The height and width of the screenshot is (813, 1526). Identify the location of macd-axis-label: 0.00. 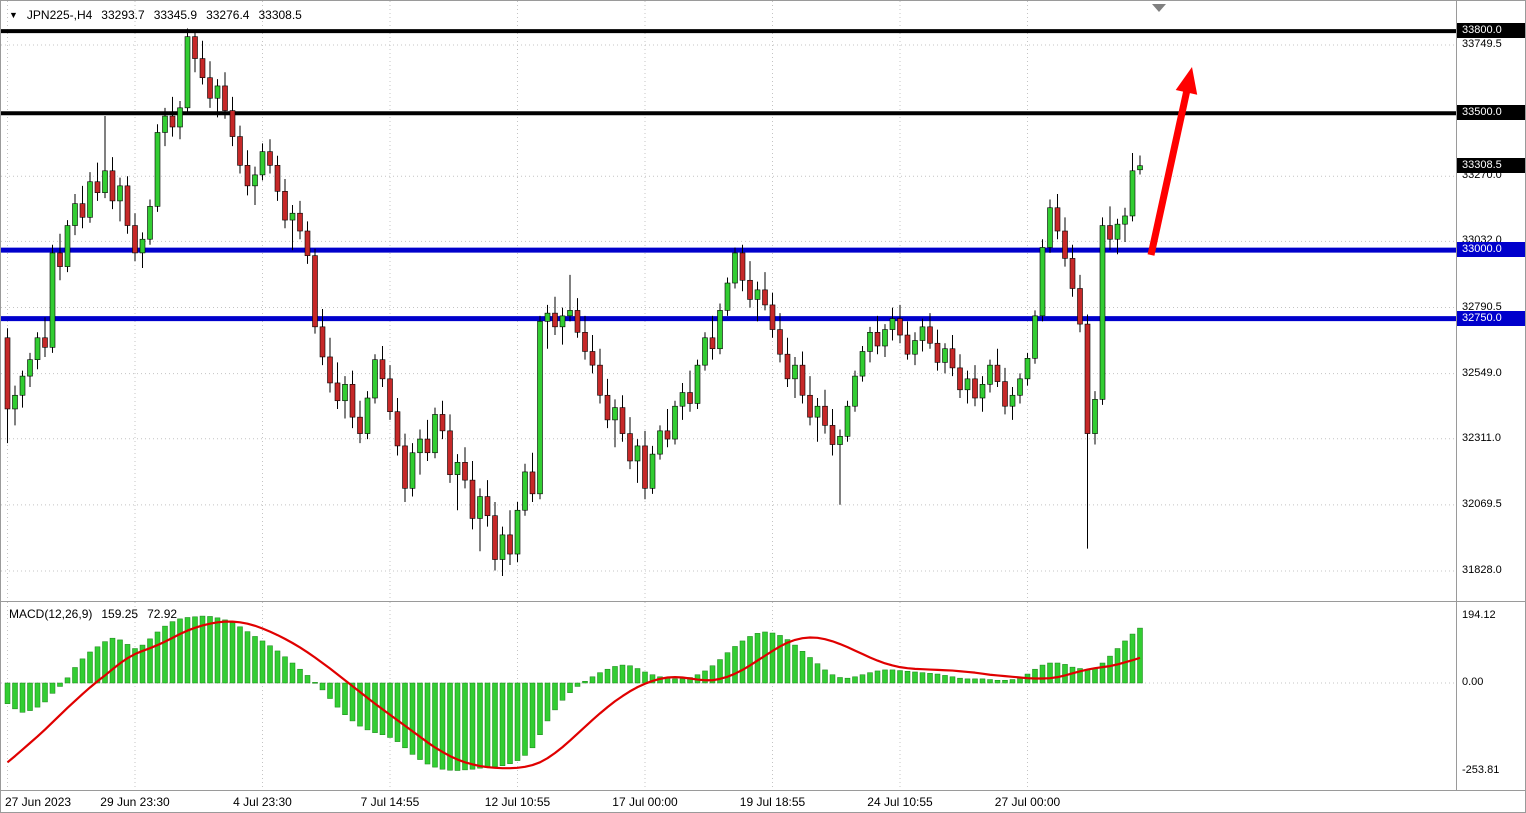
(1473, 682).